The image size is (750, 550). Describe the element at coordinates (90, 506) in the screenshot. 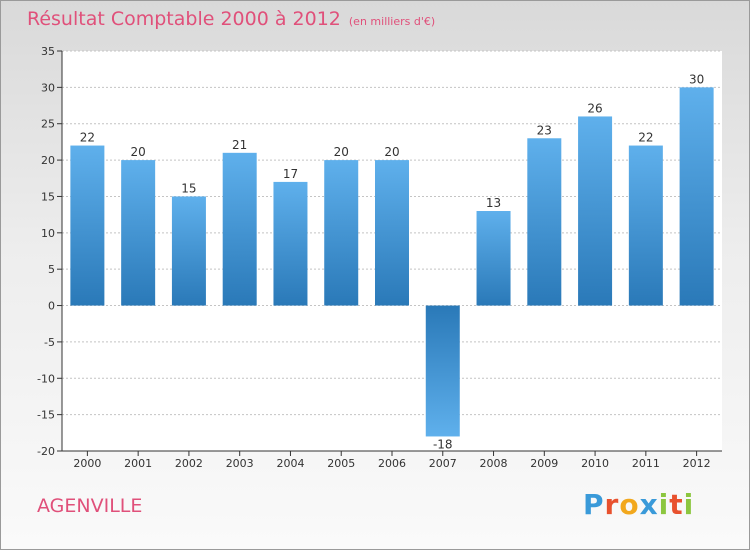

I see `location-label: AGENVILLE` at that location.